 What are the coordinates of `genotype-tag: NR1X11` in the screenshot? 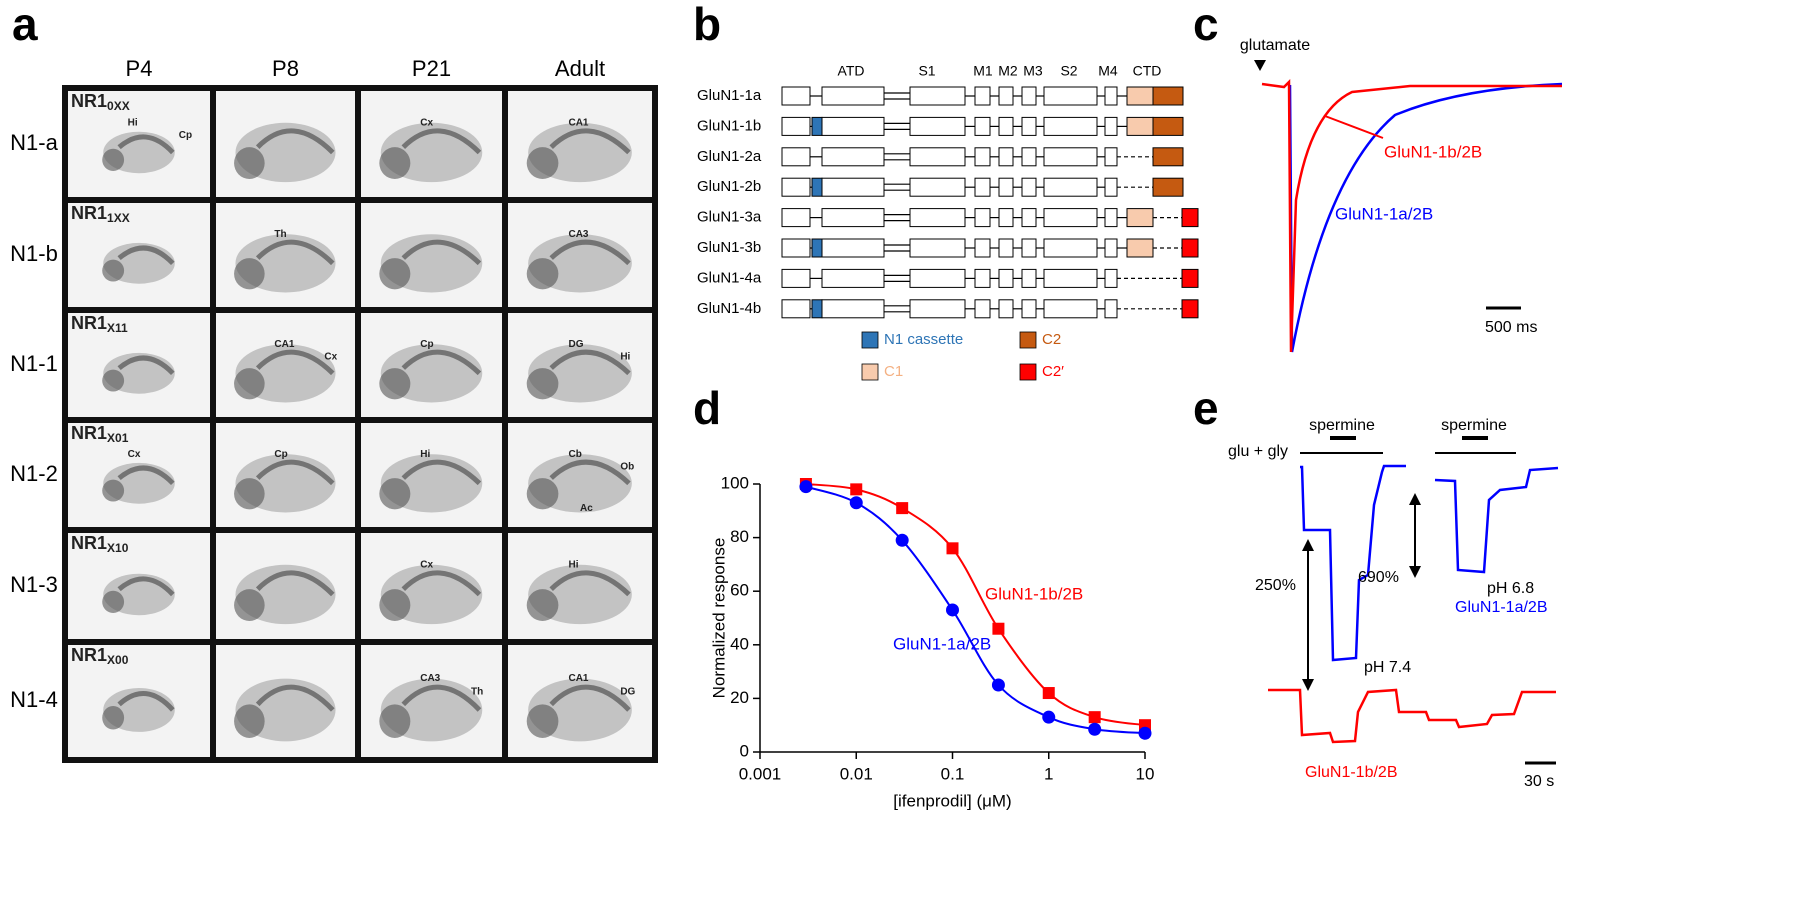 It's located at (99, 324).